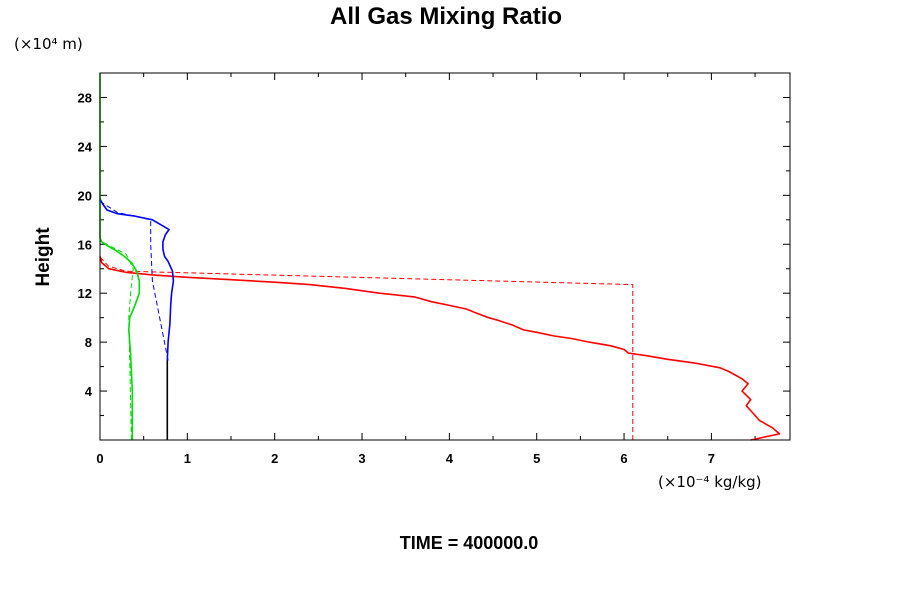 The height and width of the screenshot is (600, 900). Describe the element at coordinates (274, 458) in the screenshot. I see `x-tick-label: 2` at that location.